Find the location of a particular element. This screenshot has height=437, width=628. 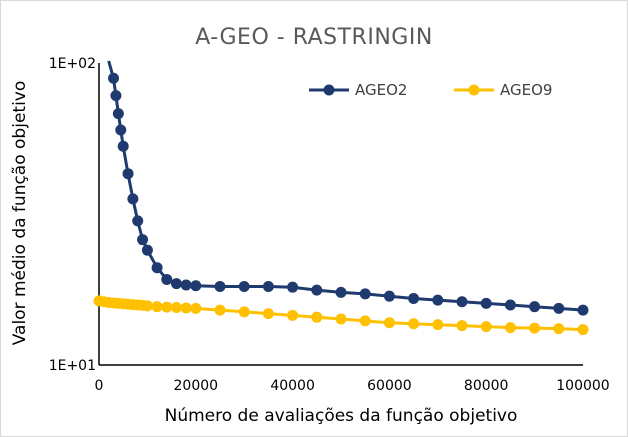

x-tick-label: 80000 is located at coordinates (486, 386).